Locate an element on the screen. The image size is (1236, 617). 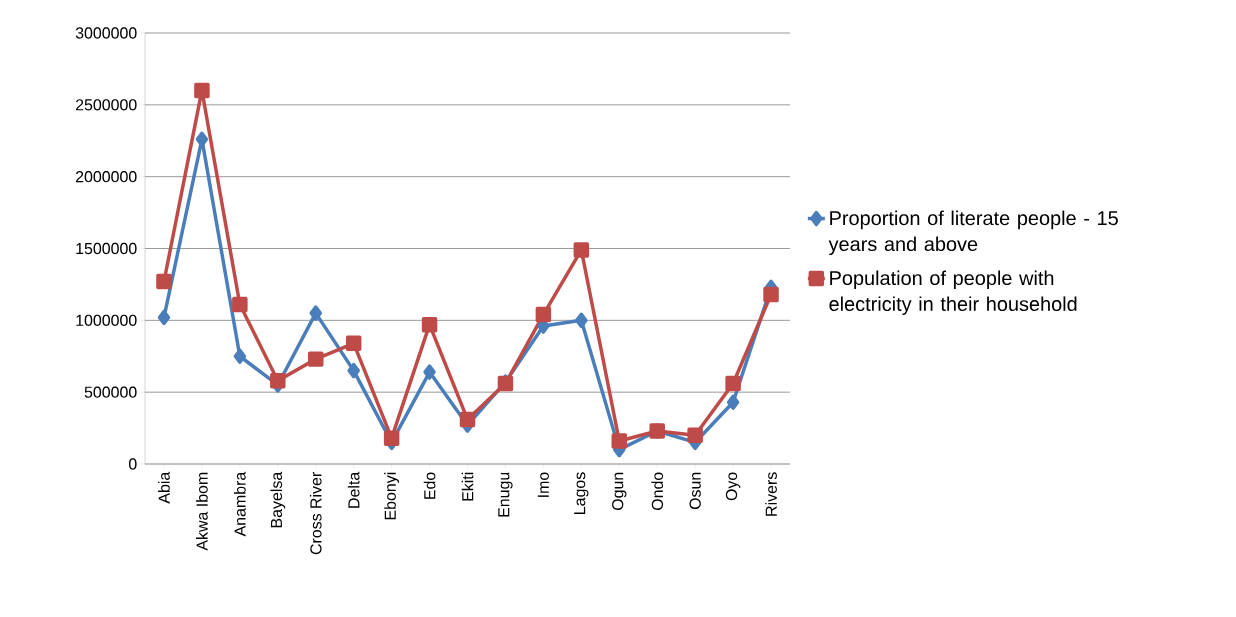
x-tick-label: Akwa Ibom is located at coordinates (202, 511).